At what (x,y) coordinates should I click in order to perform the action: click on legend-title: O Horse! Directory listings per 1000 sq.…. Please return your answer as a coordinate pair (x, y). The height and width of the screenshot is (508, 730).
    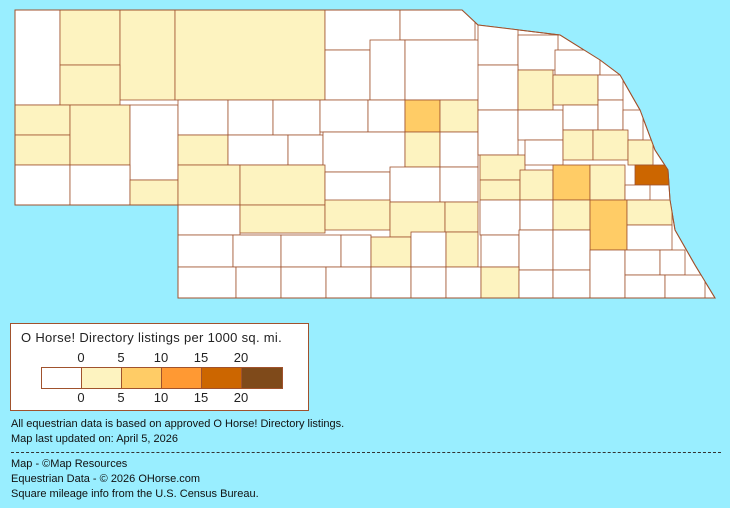
    Looking at the image, I should click on (152, 337).